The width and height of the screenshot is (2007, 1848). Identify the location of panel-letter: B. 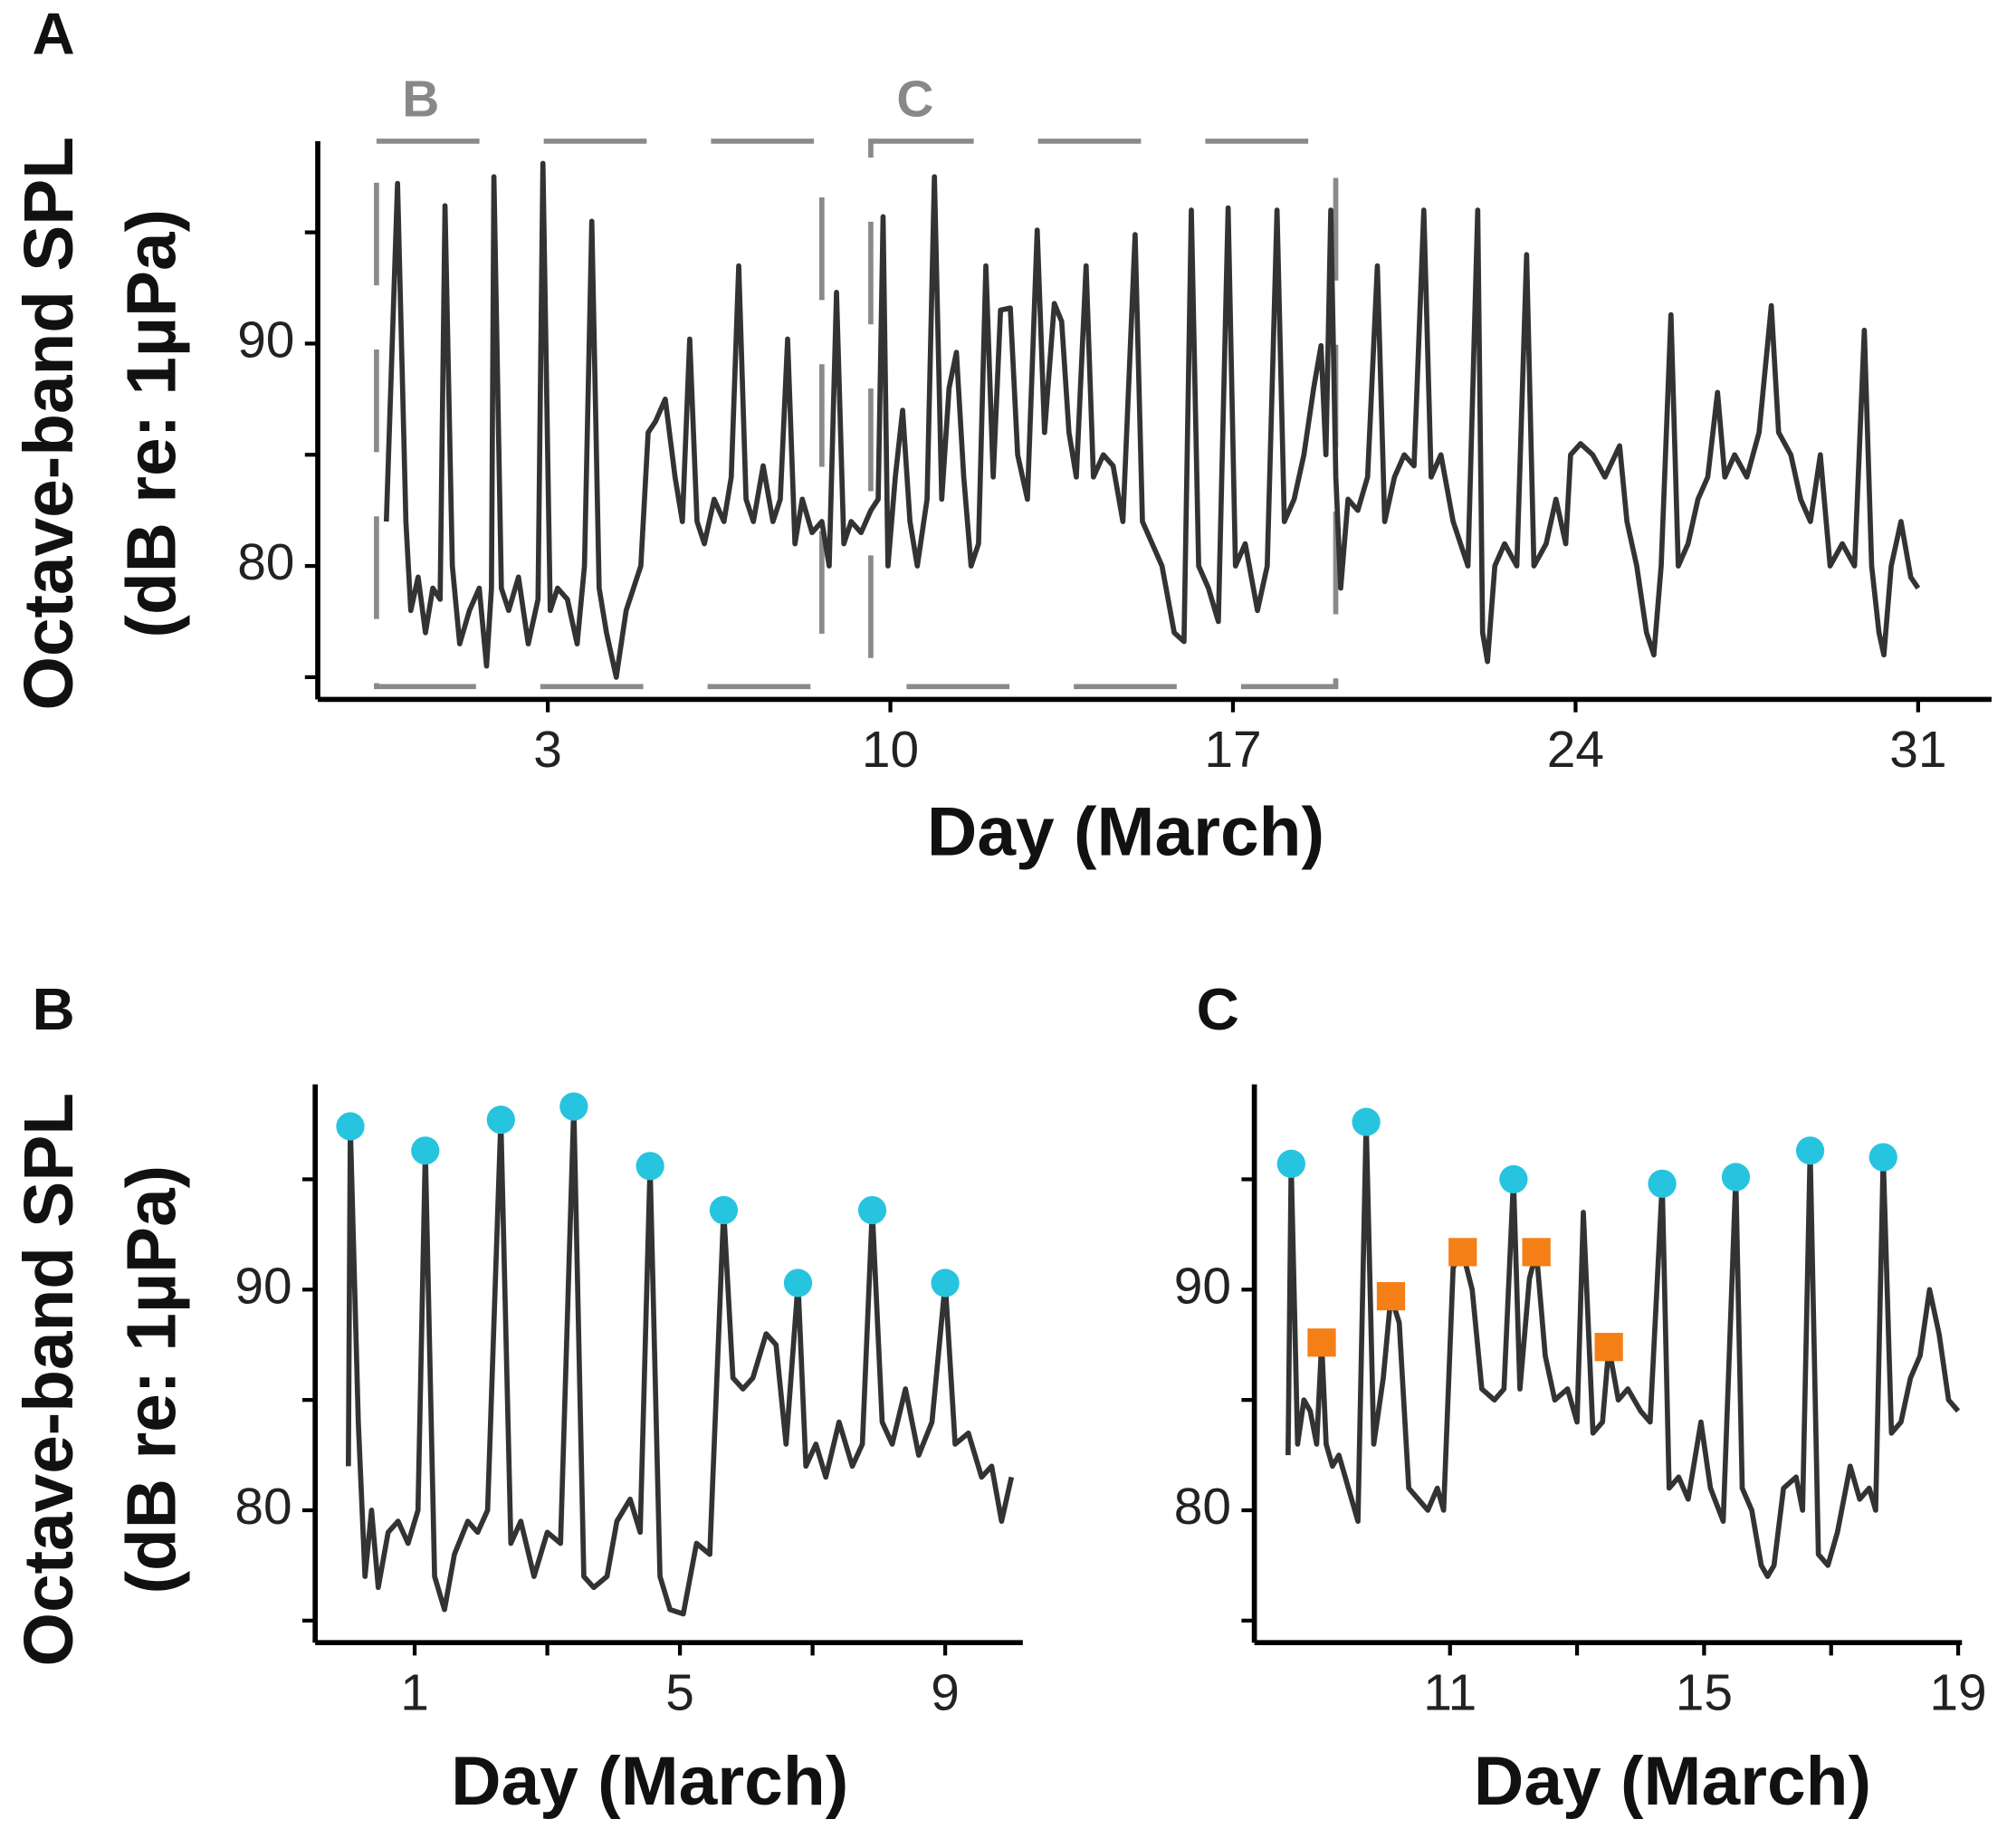
(54, 1009).